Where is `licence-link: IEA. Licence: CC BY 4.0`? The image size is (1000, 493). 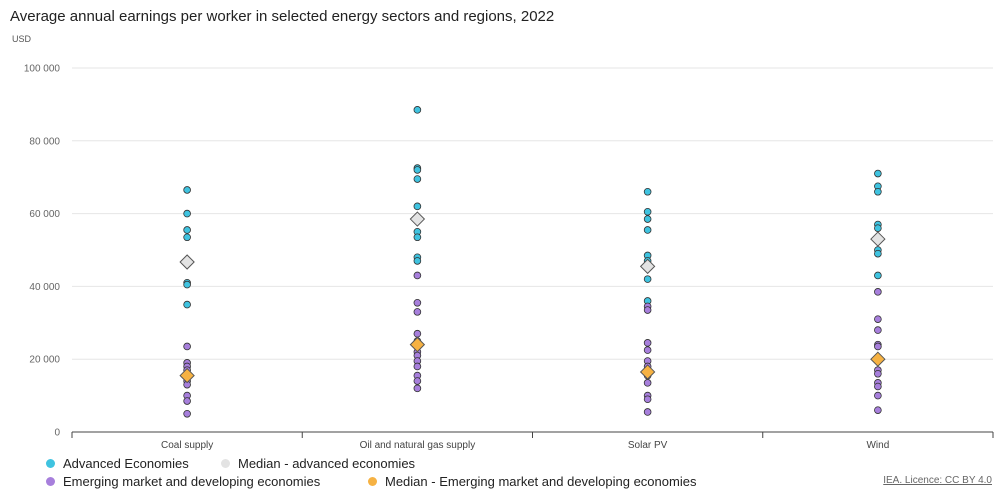 licence-link: IEA. Licence: CC BY 4.0 is located at coordinates (937, 480).